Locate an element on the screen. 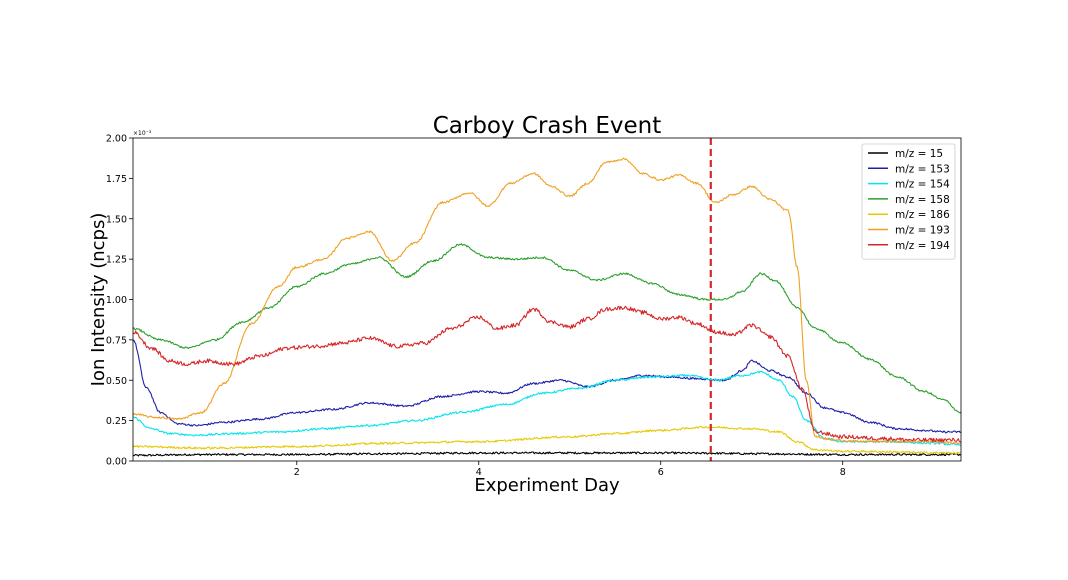 The image size is (1068, 580). legend-box is located at coordinates (908, 201).